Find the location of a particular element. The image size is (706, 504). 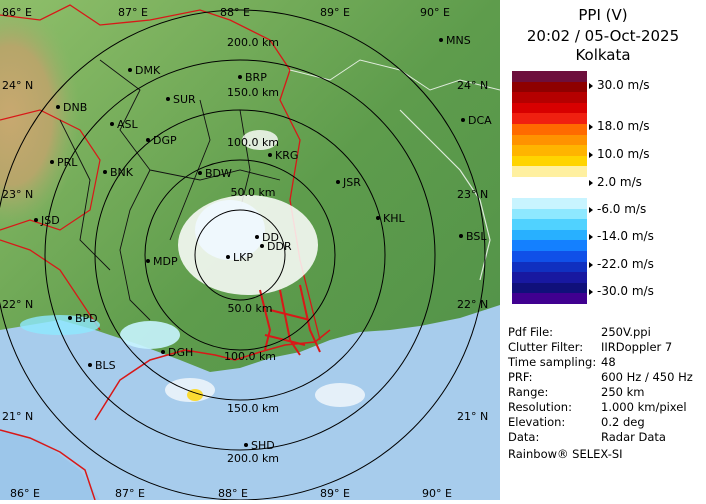

meta-row: Range: 250 km is located at coordinates (576, 392).